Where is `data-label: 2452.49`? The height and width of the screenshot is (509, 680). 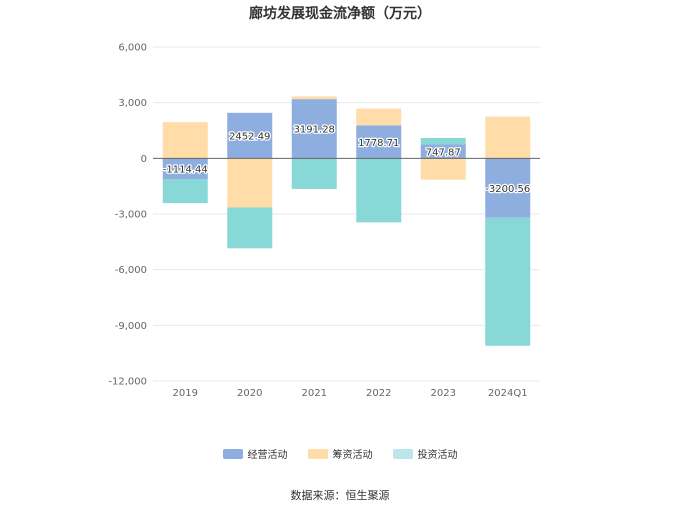
data-label: 2452.49 is located at coordinates (249, 137).